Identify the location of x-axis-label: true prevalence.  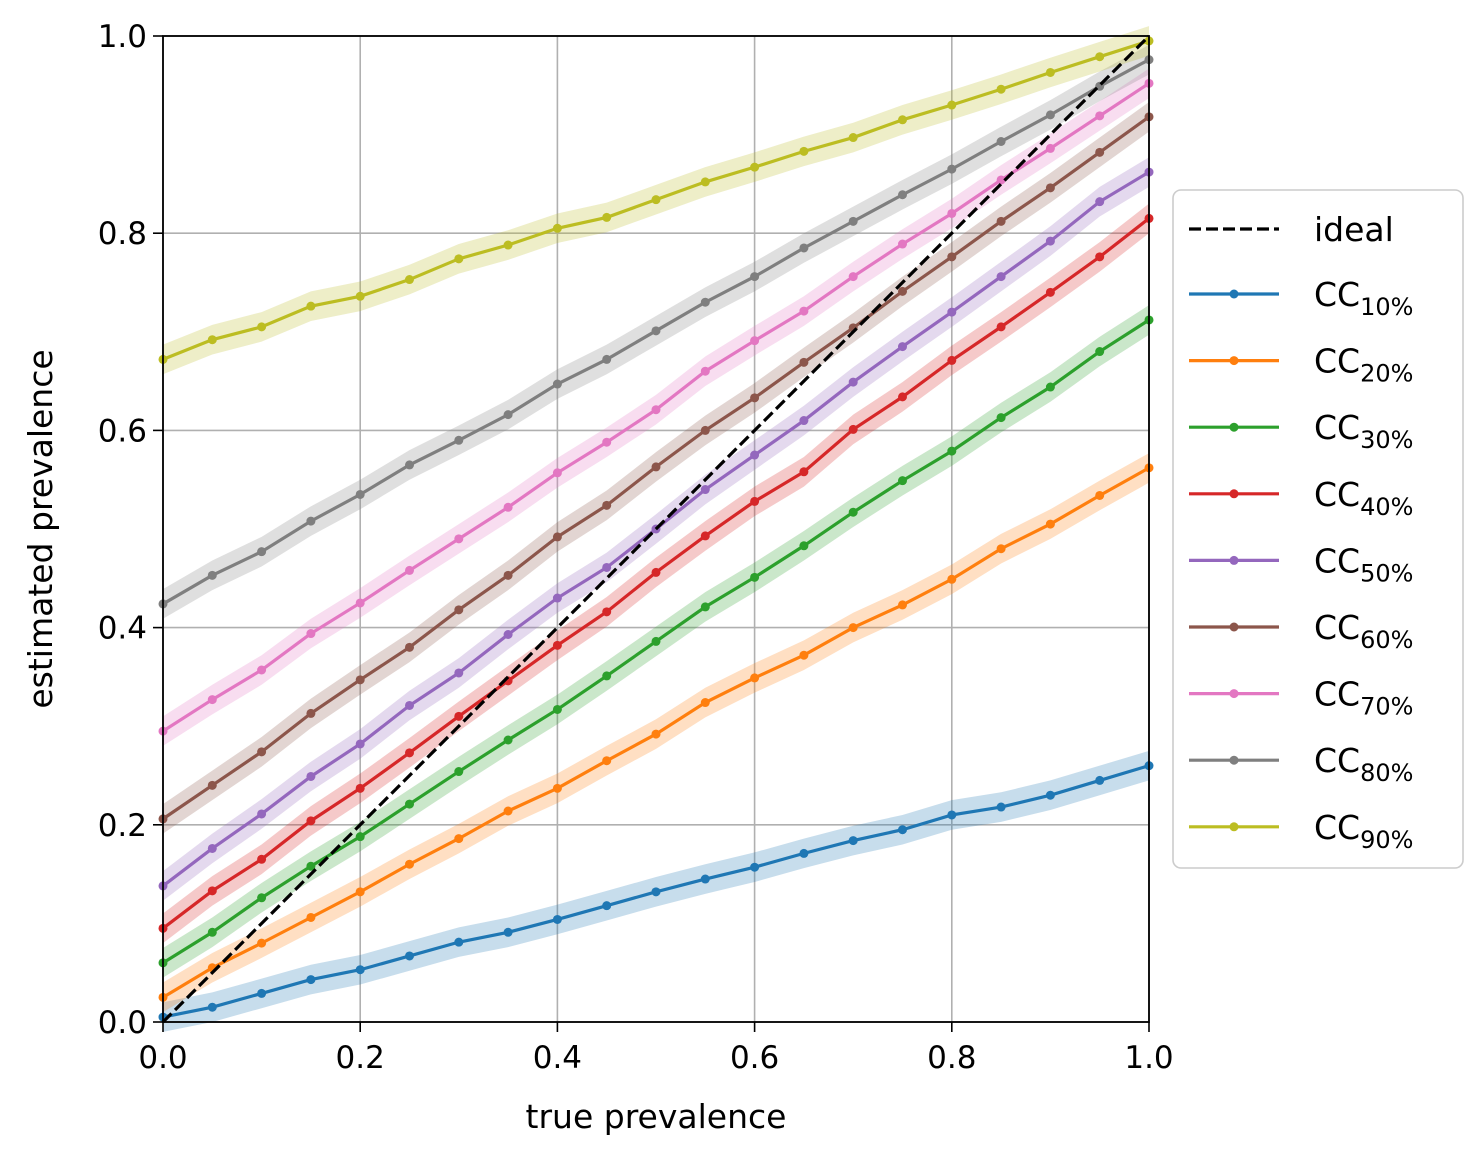
(656, 1116).